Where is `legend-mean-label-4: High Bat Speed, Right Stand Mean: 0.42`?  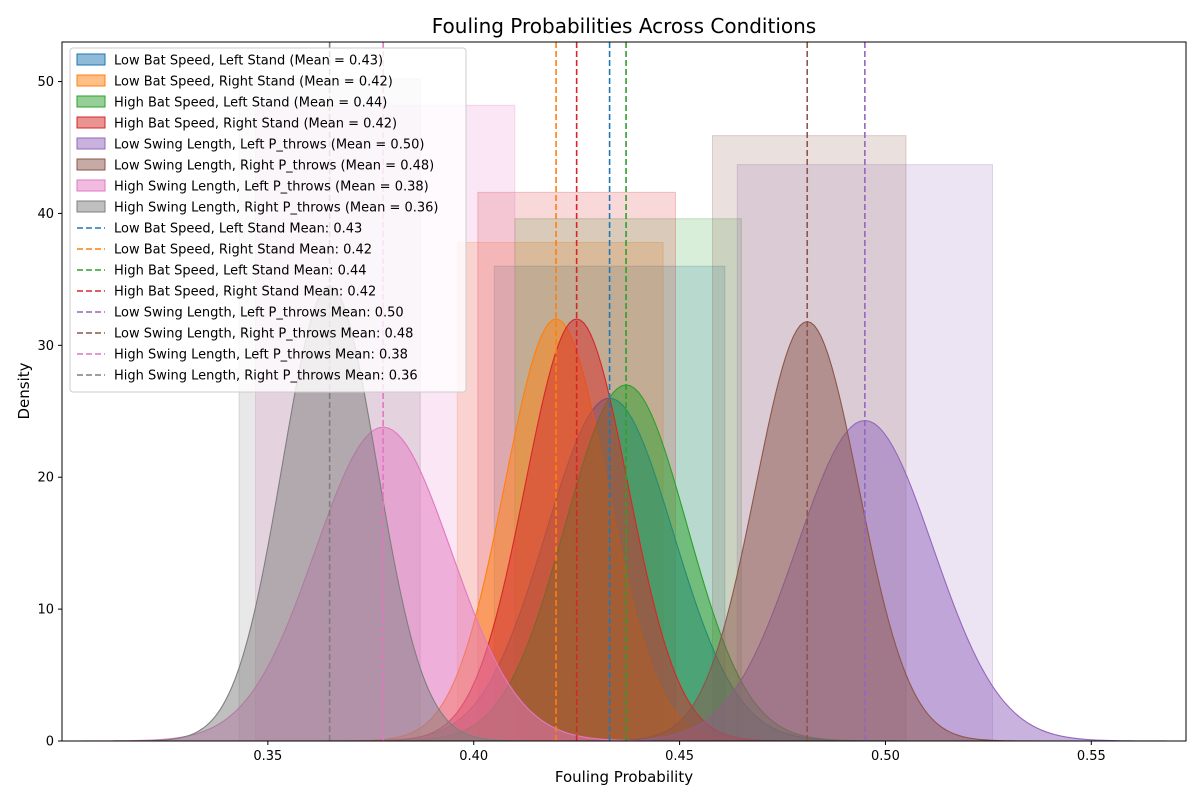
legend-mean-label-4: High Bat Speed, Right Stand Mean: 0.42 is located at coordinates (245, 292).